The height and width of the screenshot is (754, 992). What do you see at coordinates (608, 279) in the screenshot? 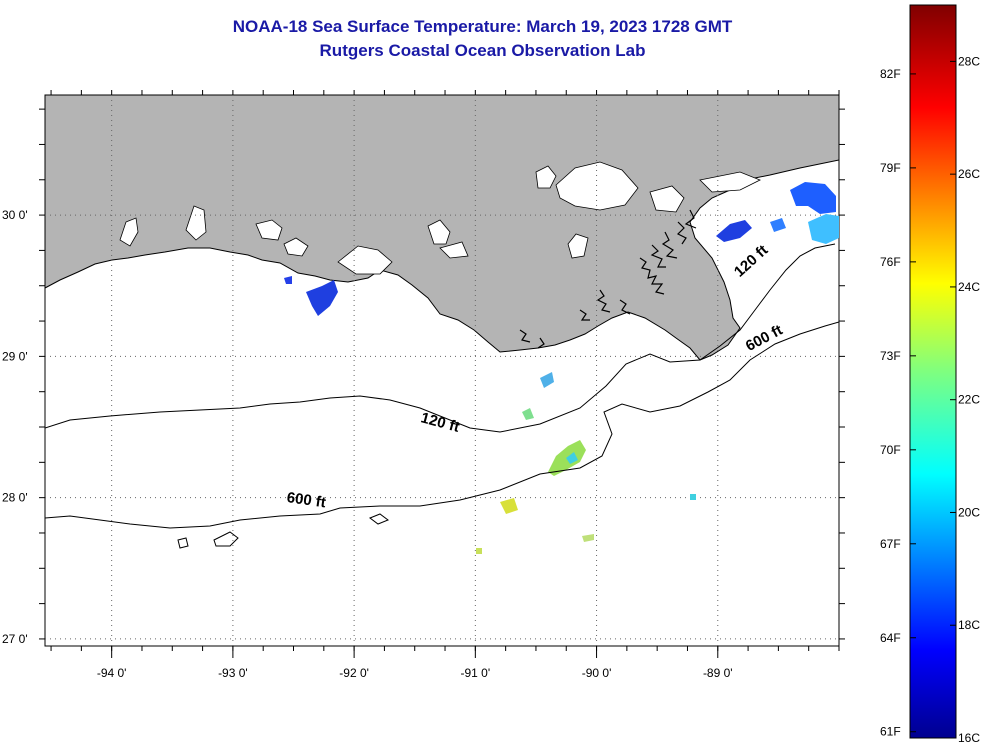
I see `coastline-detail` at bounding box center [608, 279].